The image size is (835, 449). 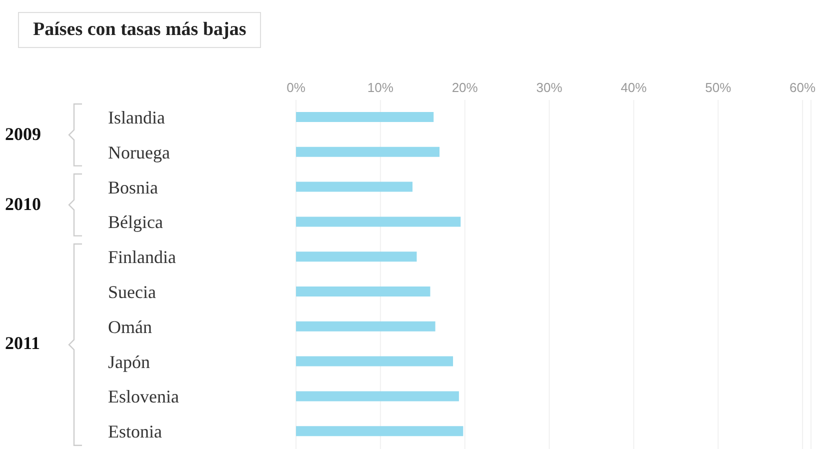 What do you see at coordinates (296, 87) in the screenshot?
I see `x-tick-label: 0%` at bounding box center [296, 87].